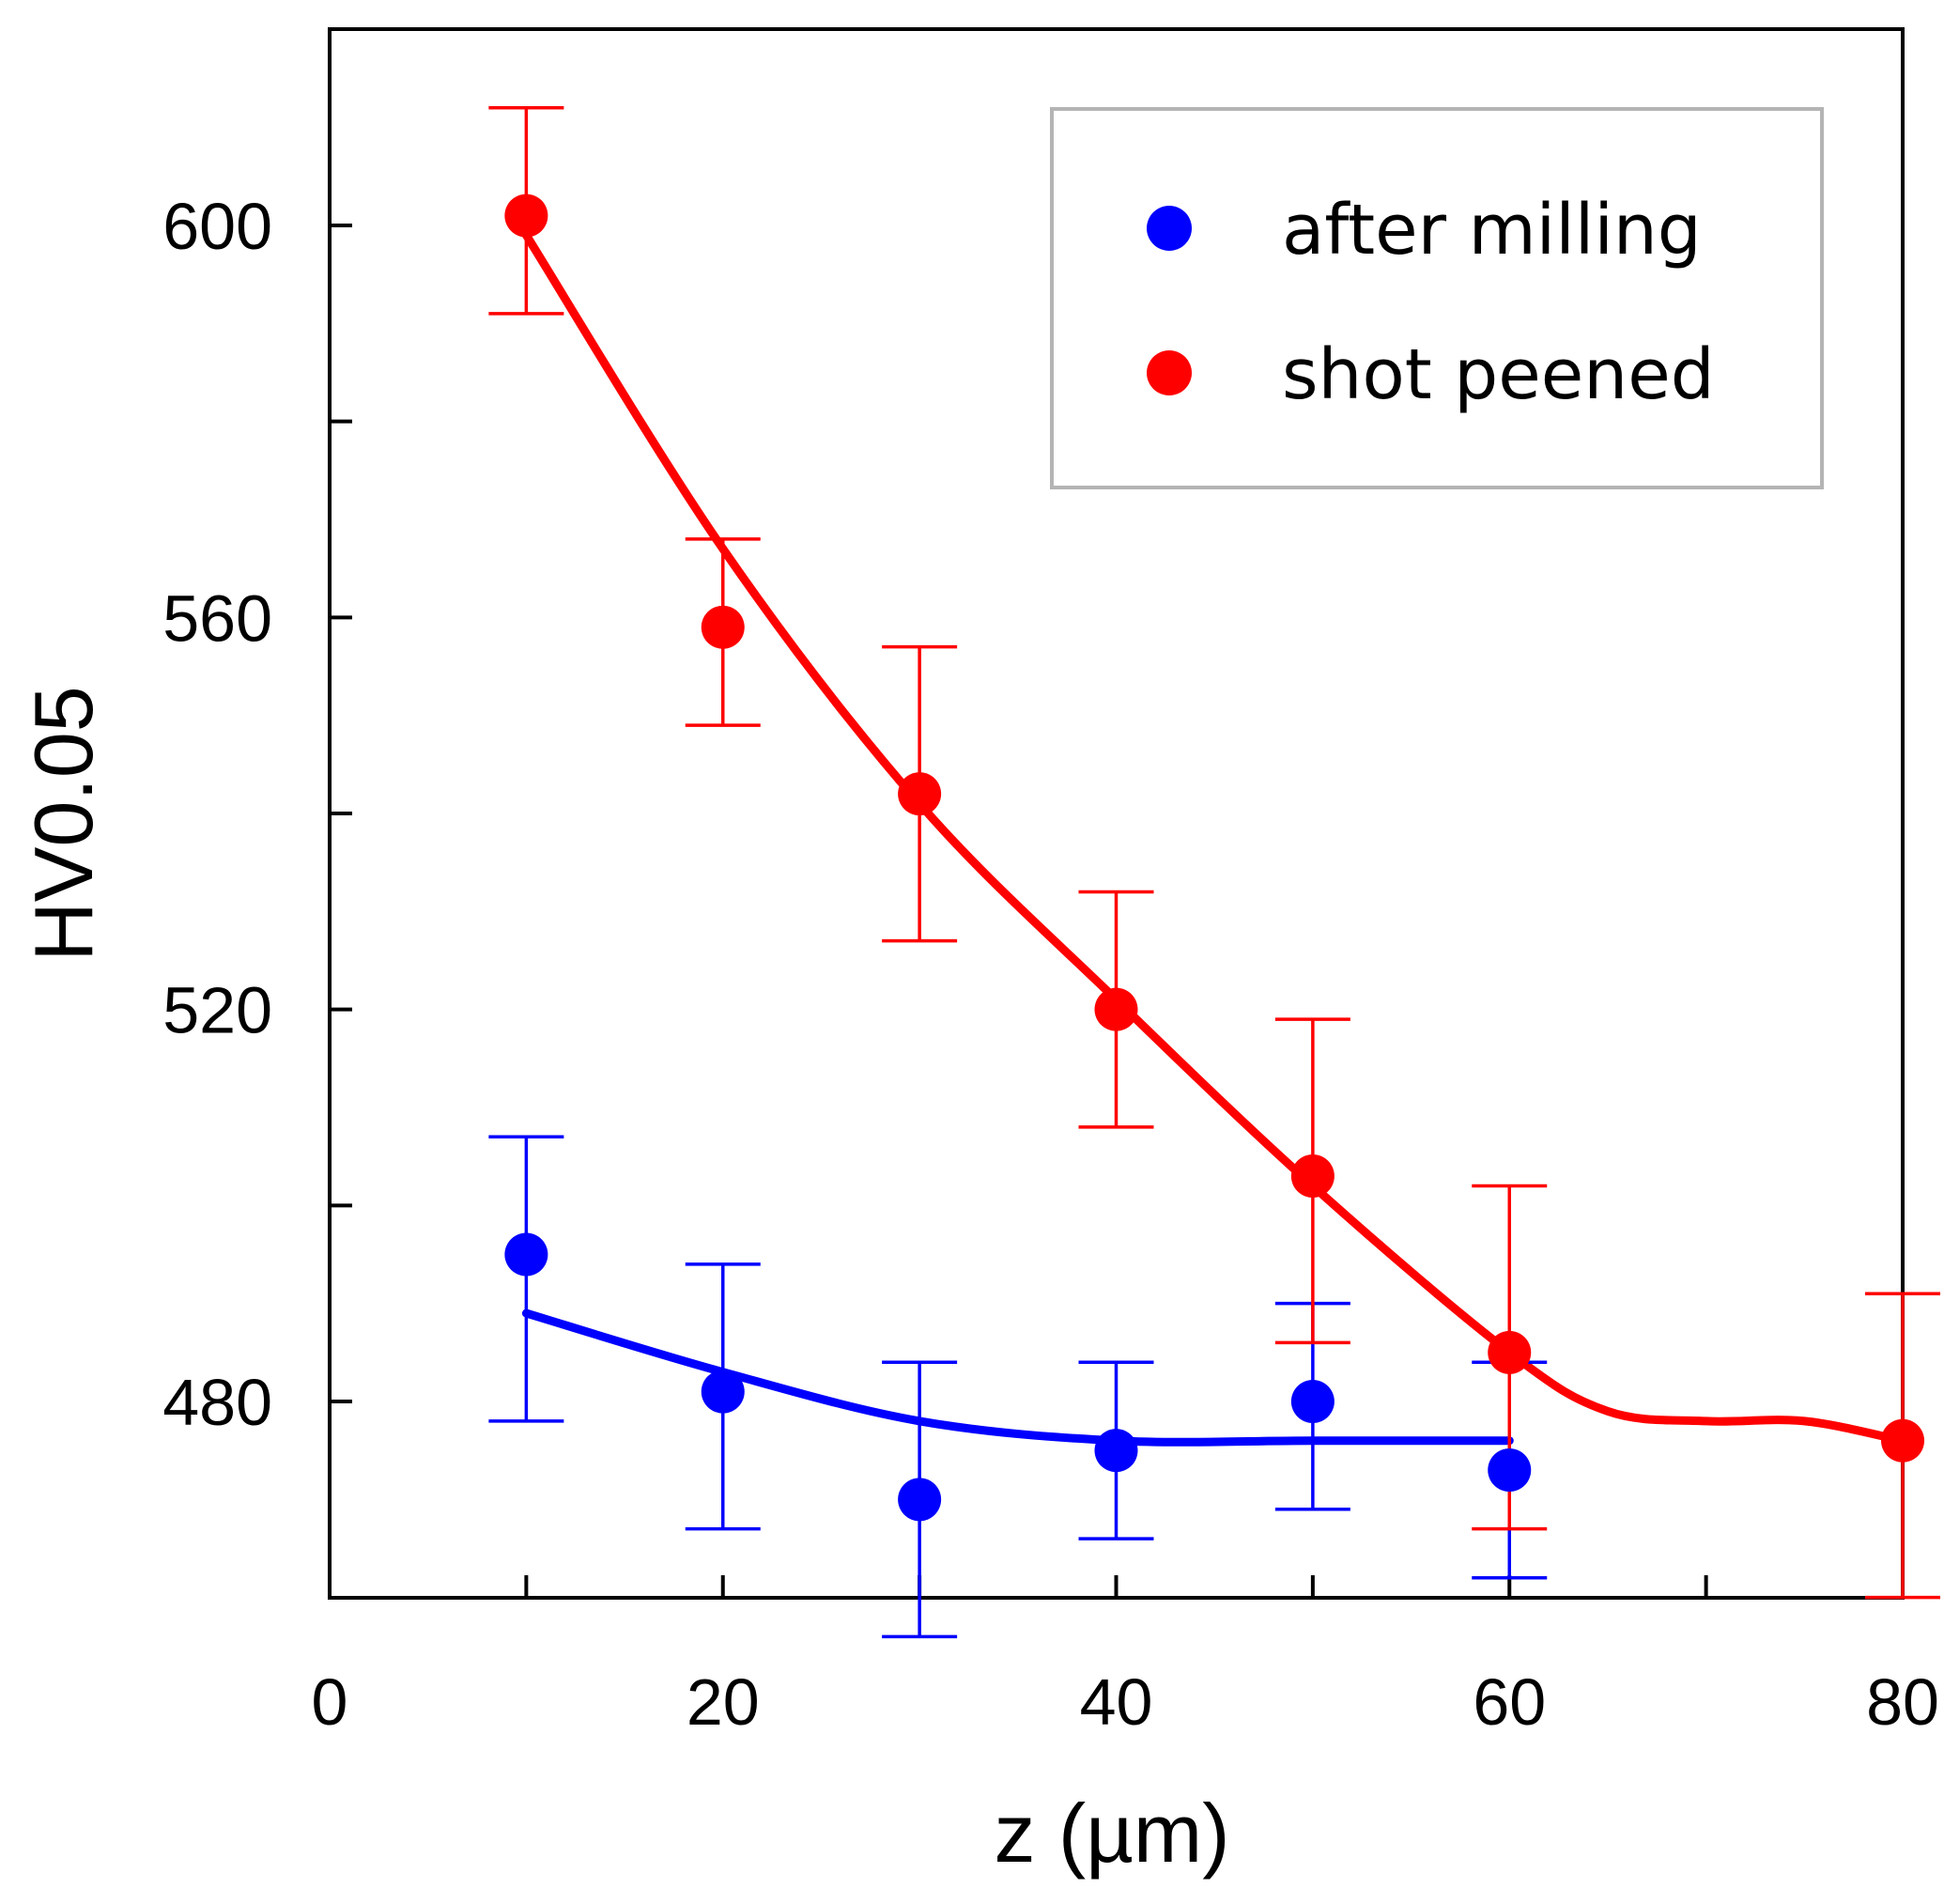  I want to click on x-axis-title: z (µm), so click(1111, 1833).